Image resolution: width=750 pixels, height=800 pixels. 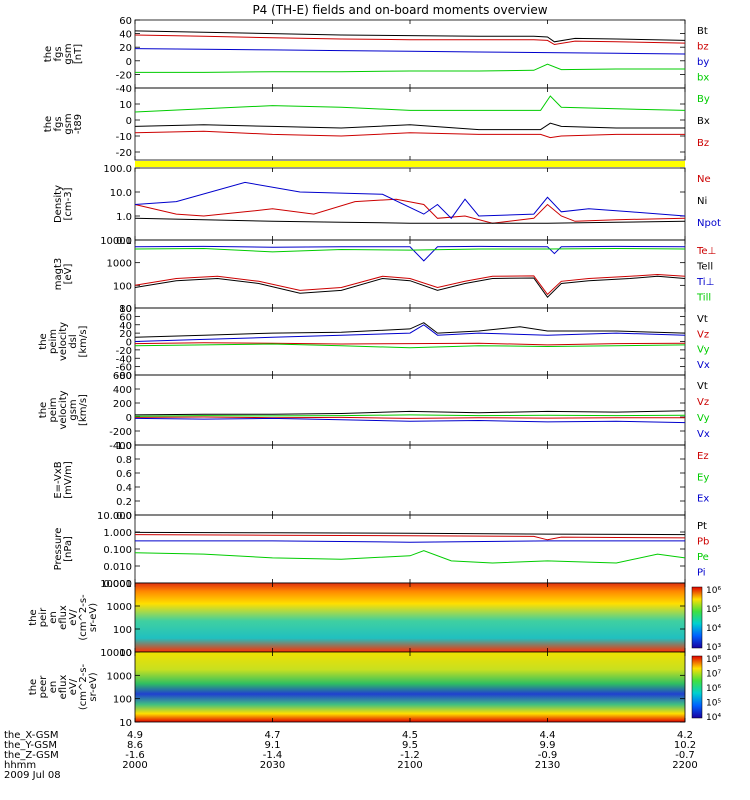 I want to click on y-axis-label: the peim velocity gsm [km/s], so click(x=63, y=409).